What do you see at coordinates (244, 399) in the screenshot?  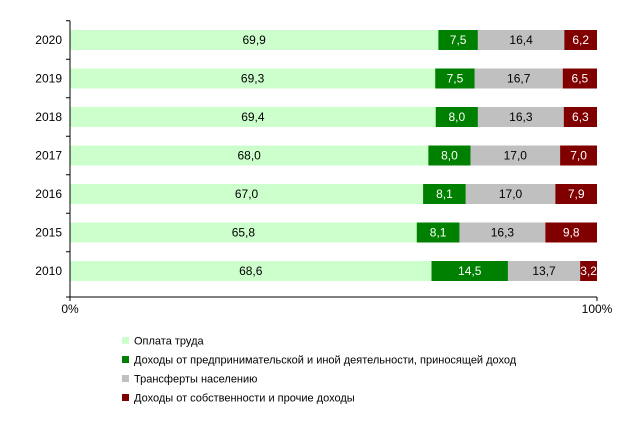 I see `legend-label-3: Доходы от собственности и прочие доходы` at bounding box center [244, 399].